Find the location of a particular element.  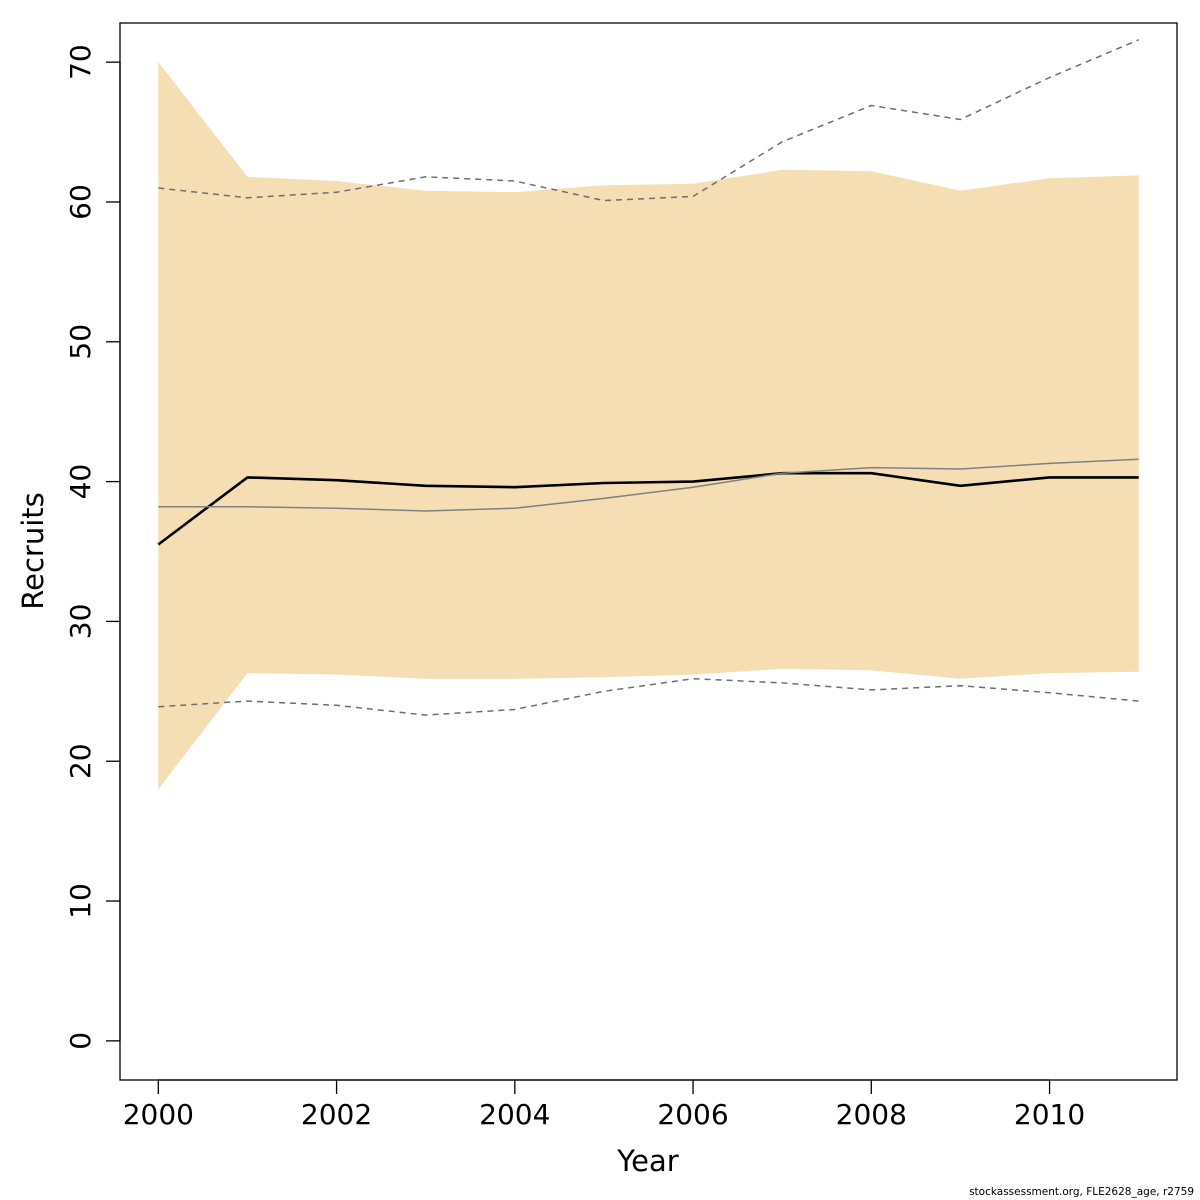

x-axis-title: Year is located at coordinates (647, 1161).